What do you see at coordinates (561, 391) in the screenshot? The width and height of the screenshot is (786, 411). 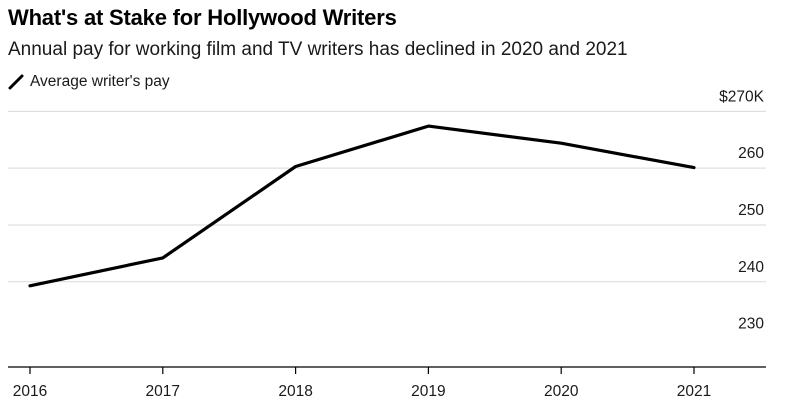 I see `x-tick-label-2020: 2020` at bounding box center [561, 391].